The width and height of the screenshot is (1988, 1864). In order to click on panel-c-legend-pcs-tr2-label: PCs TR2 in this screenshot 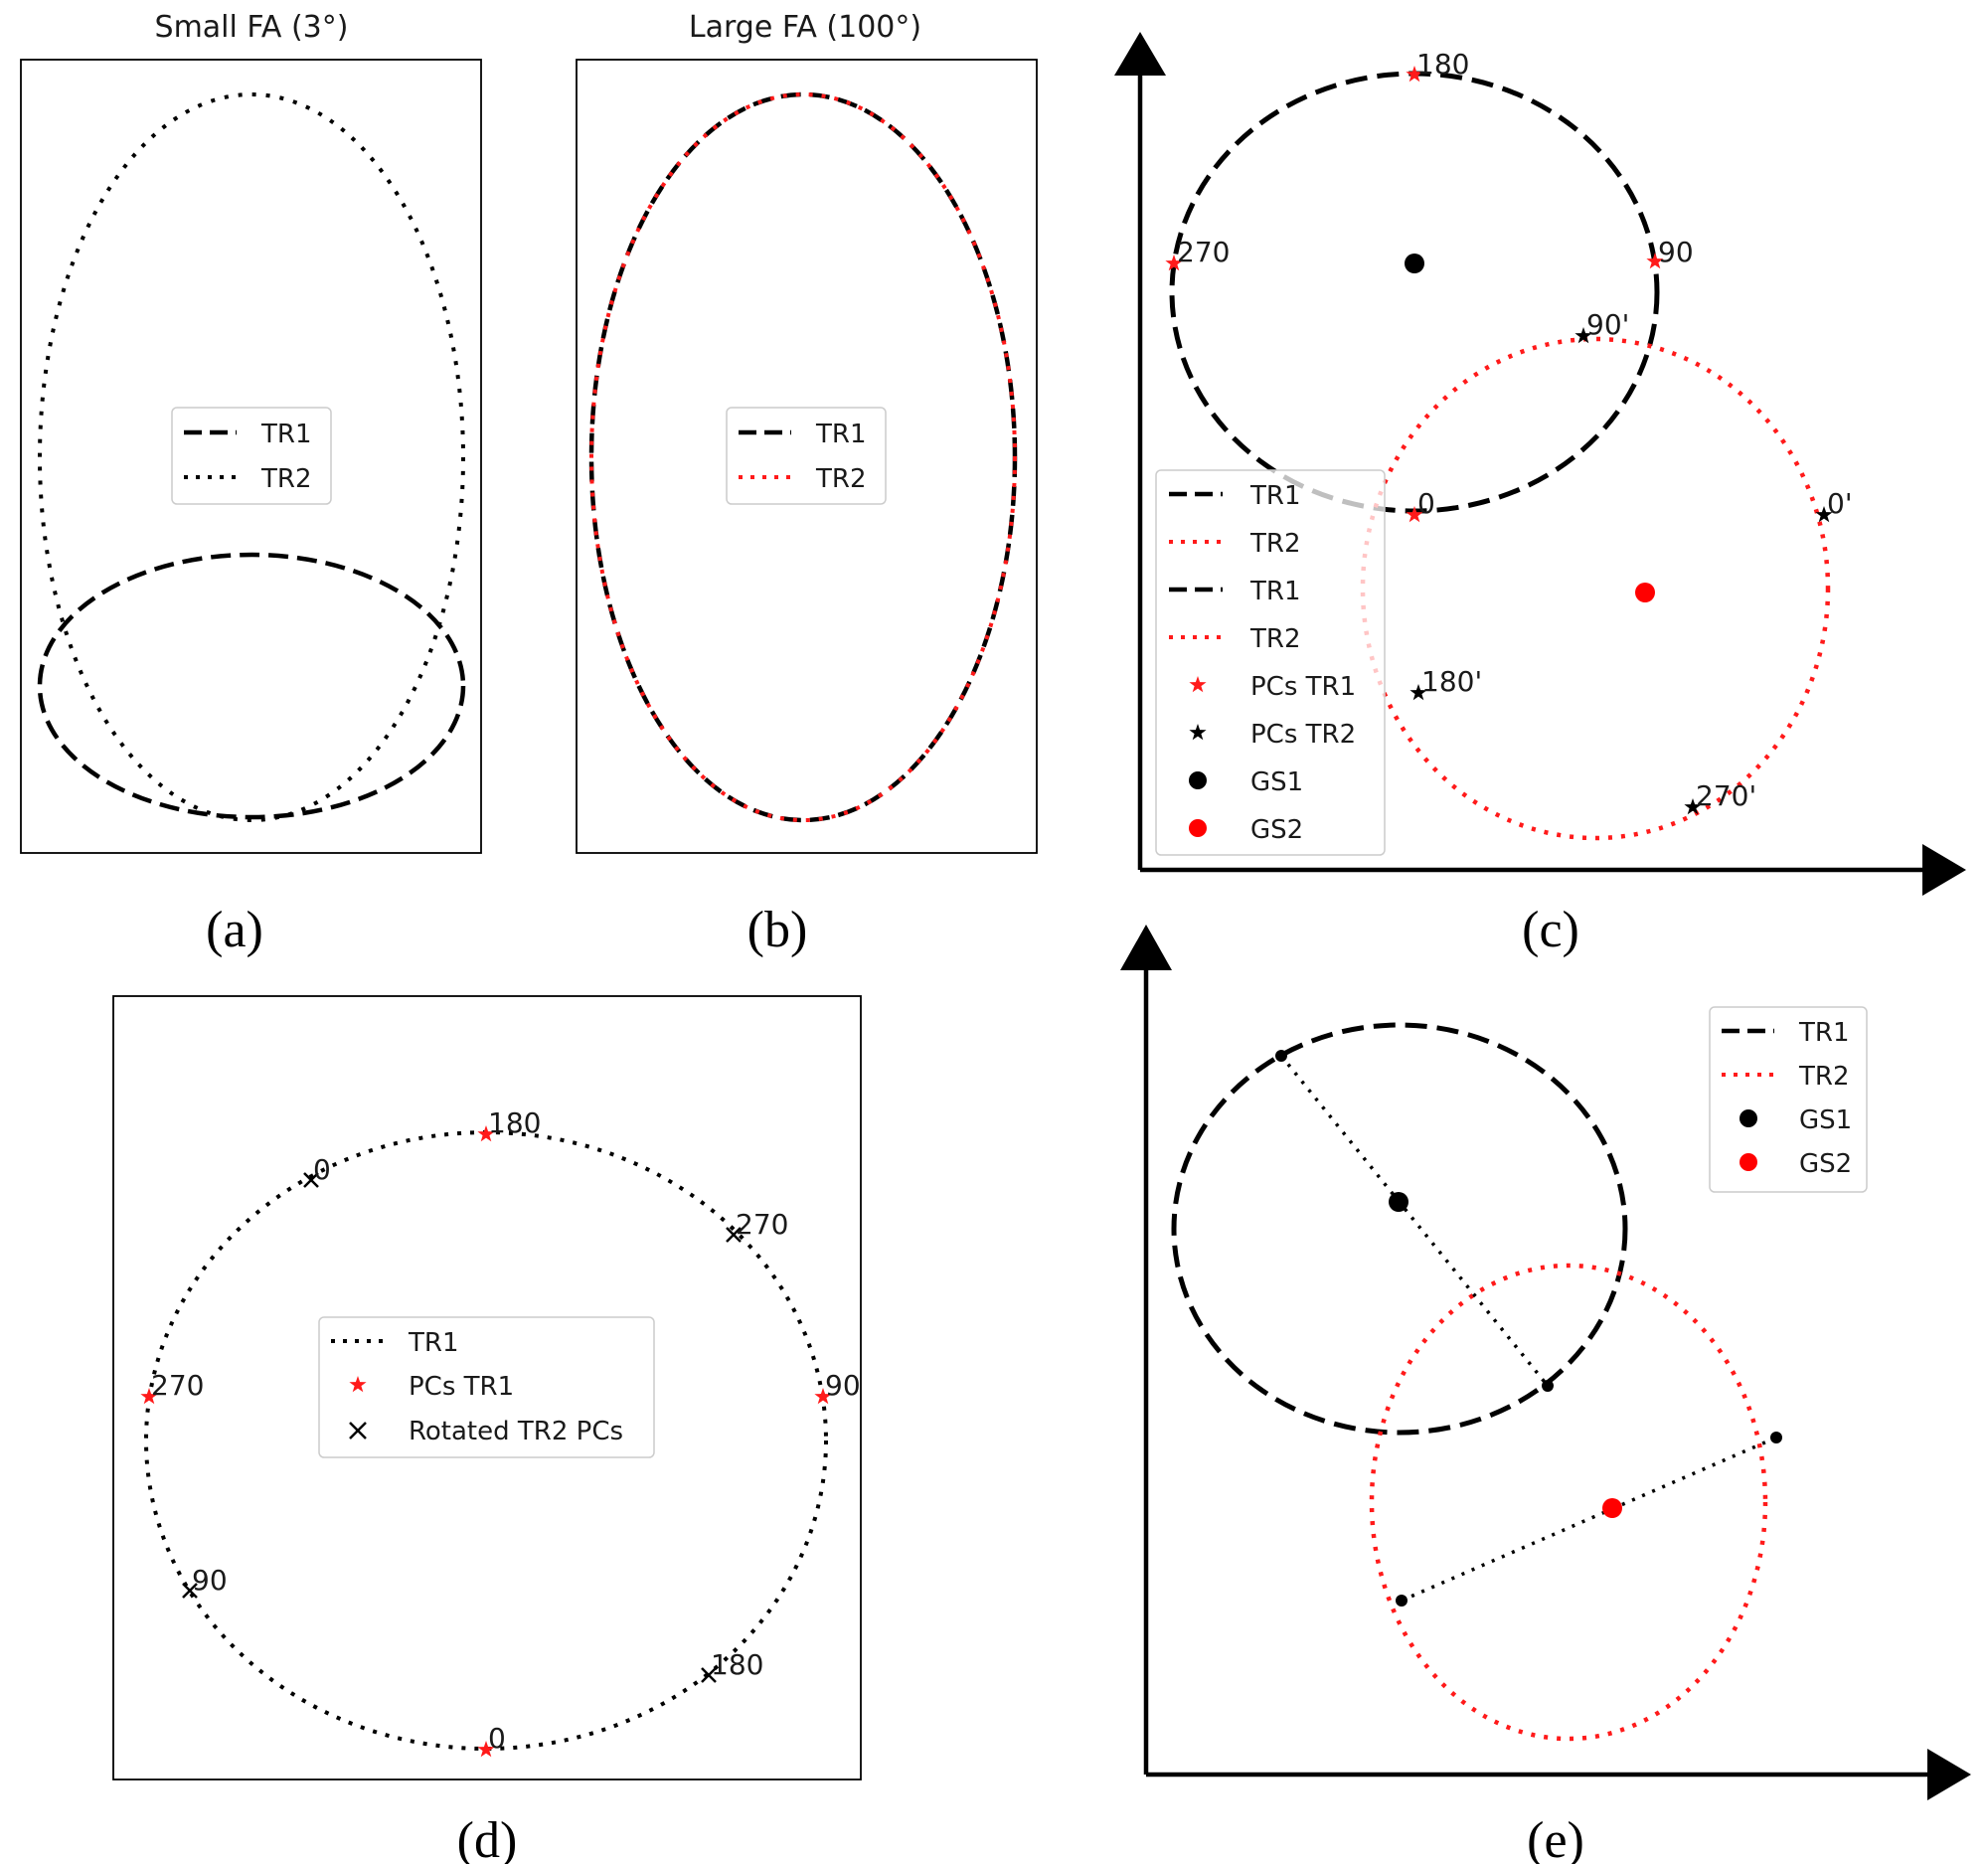, I will do `click(1303, 735)`.